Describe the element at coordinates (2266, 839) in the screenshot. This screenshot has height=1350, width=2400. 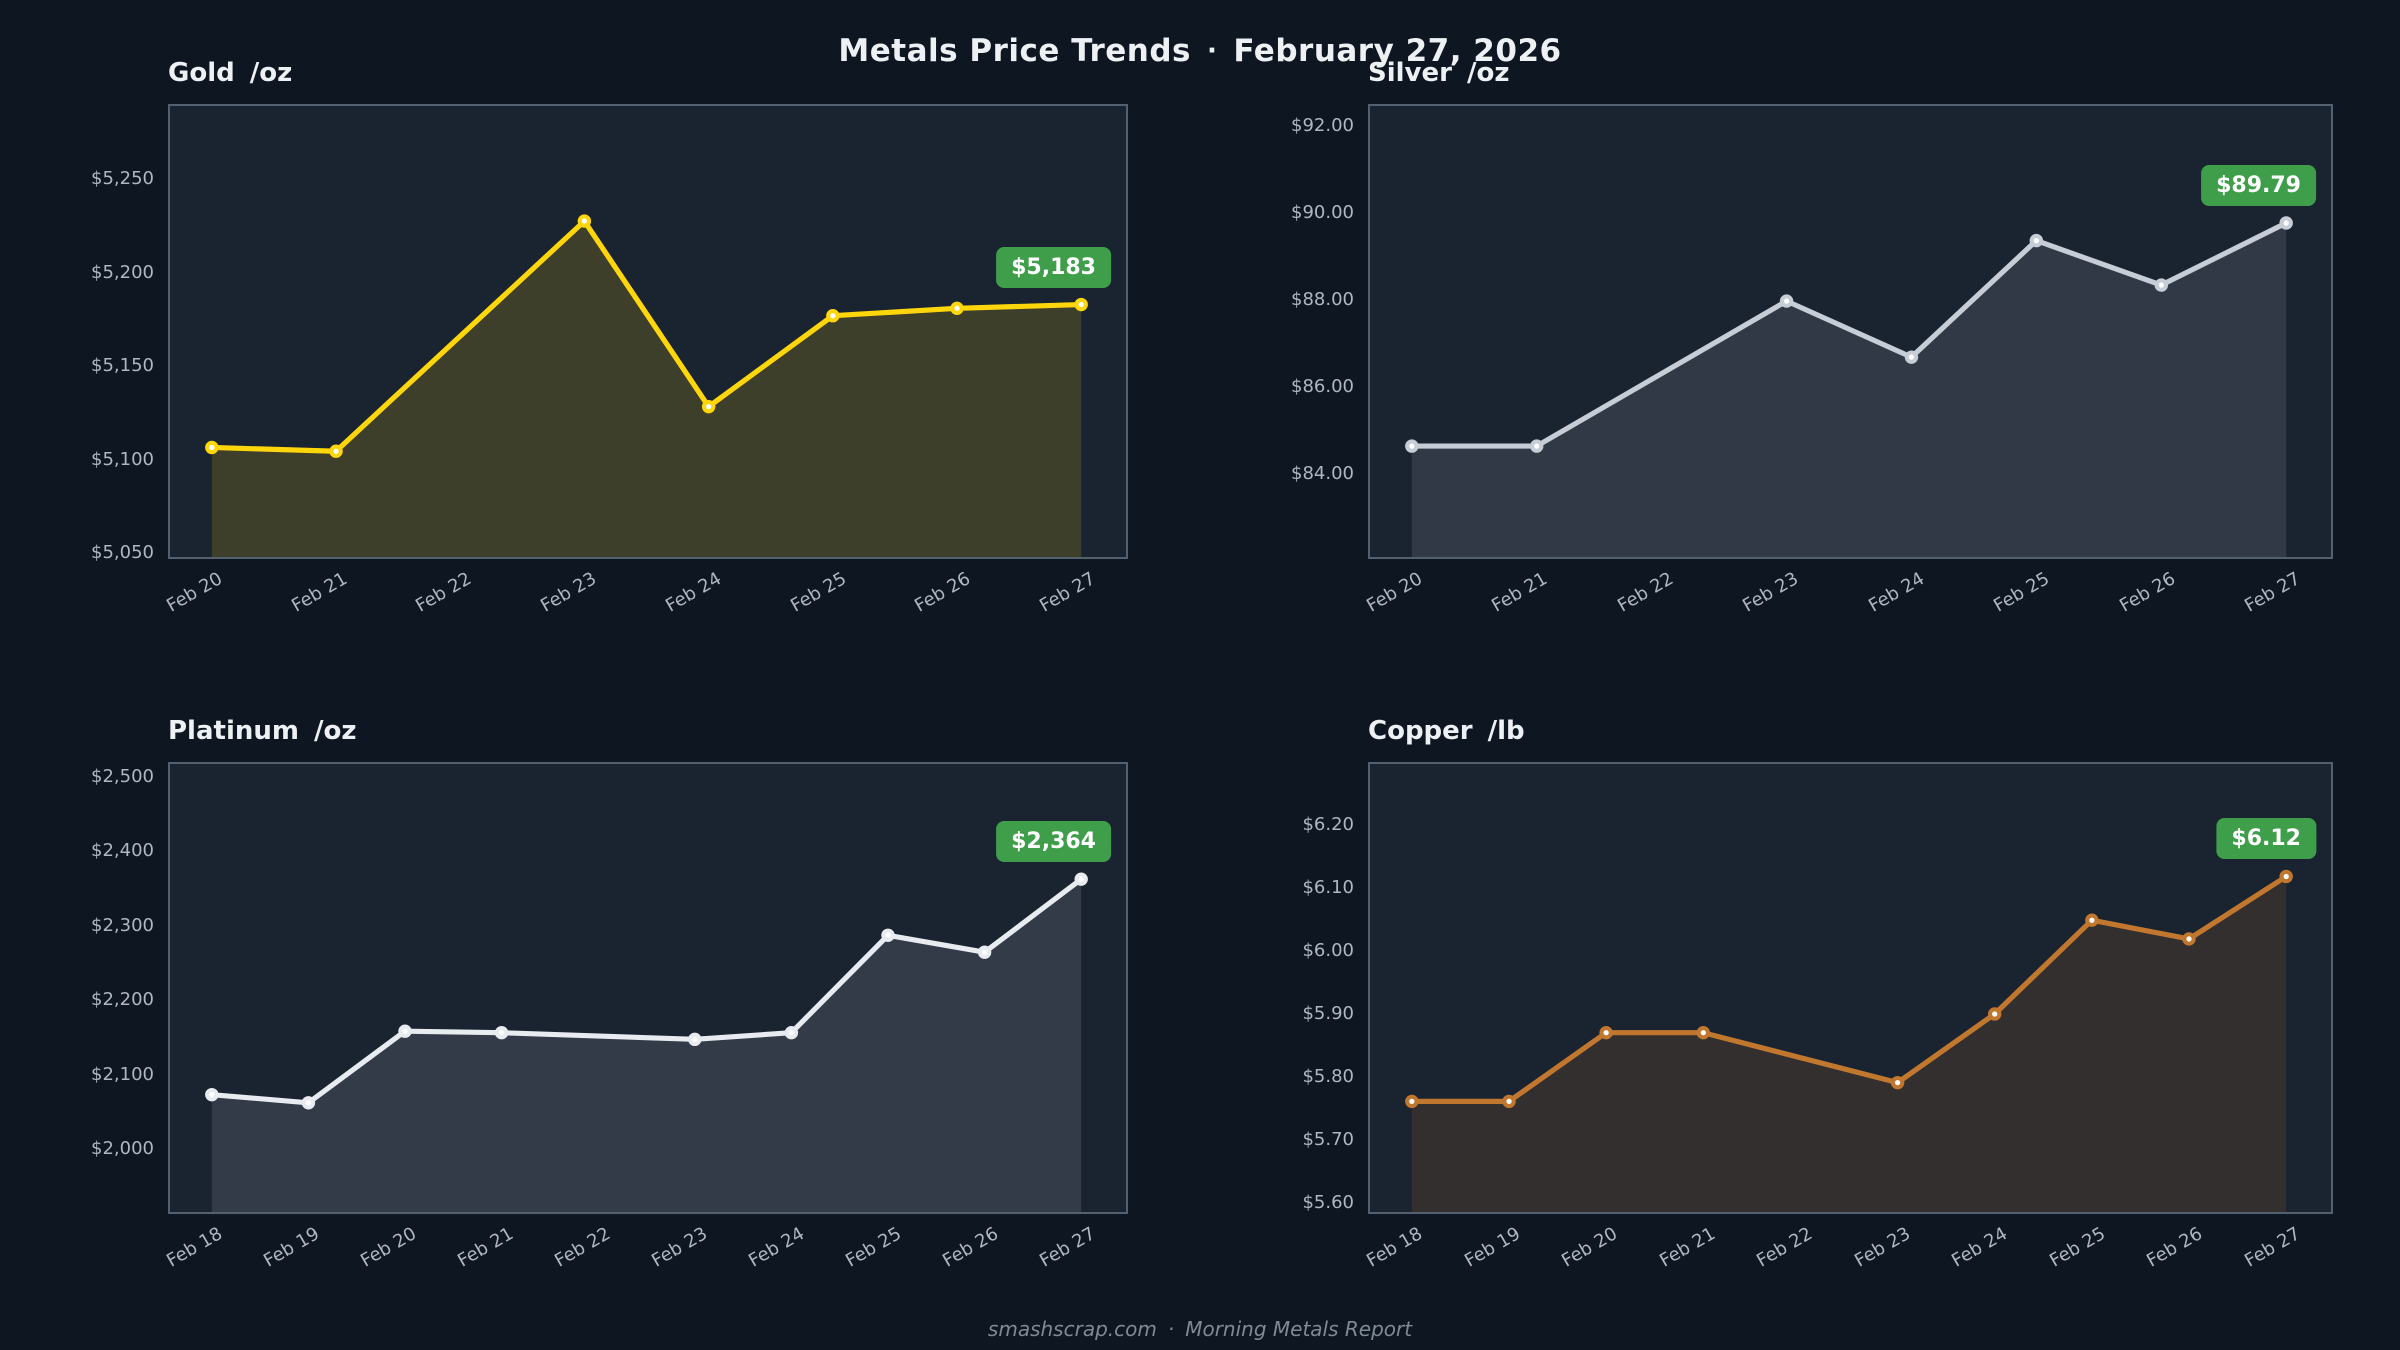
I see `last-value-badge: $6.12` at that location.